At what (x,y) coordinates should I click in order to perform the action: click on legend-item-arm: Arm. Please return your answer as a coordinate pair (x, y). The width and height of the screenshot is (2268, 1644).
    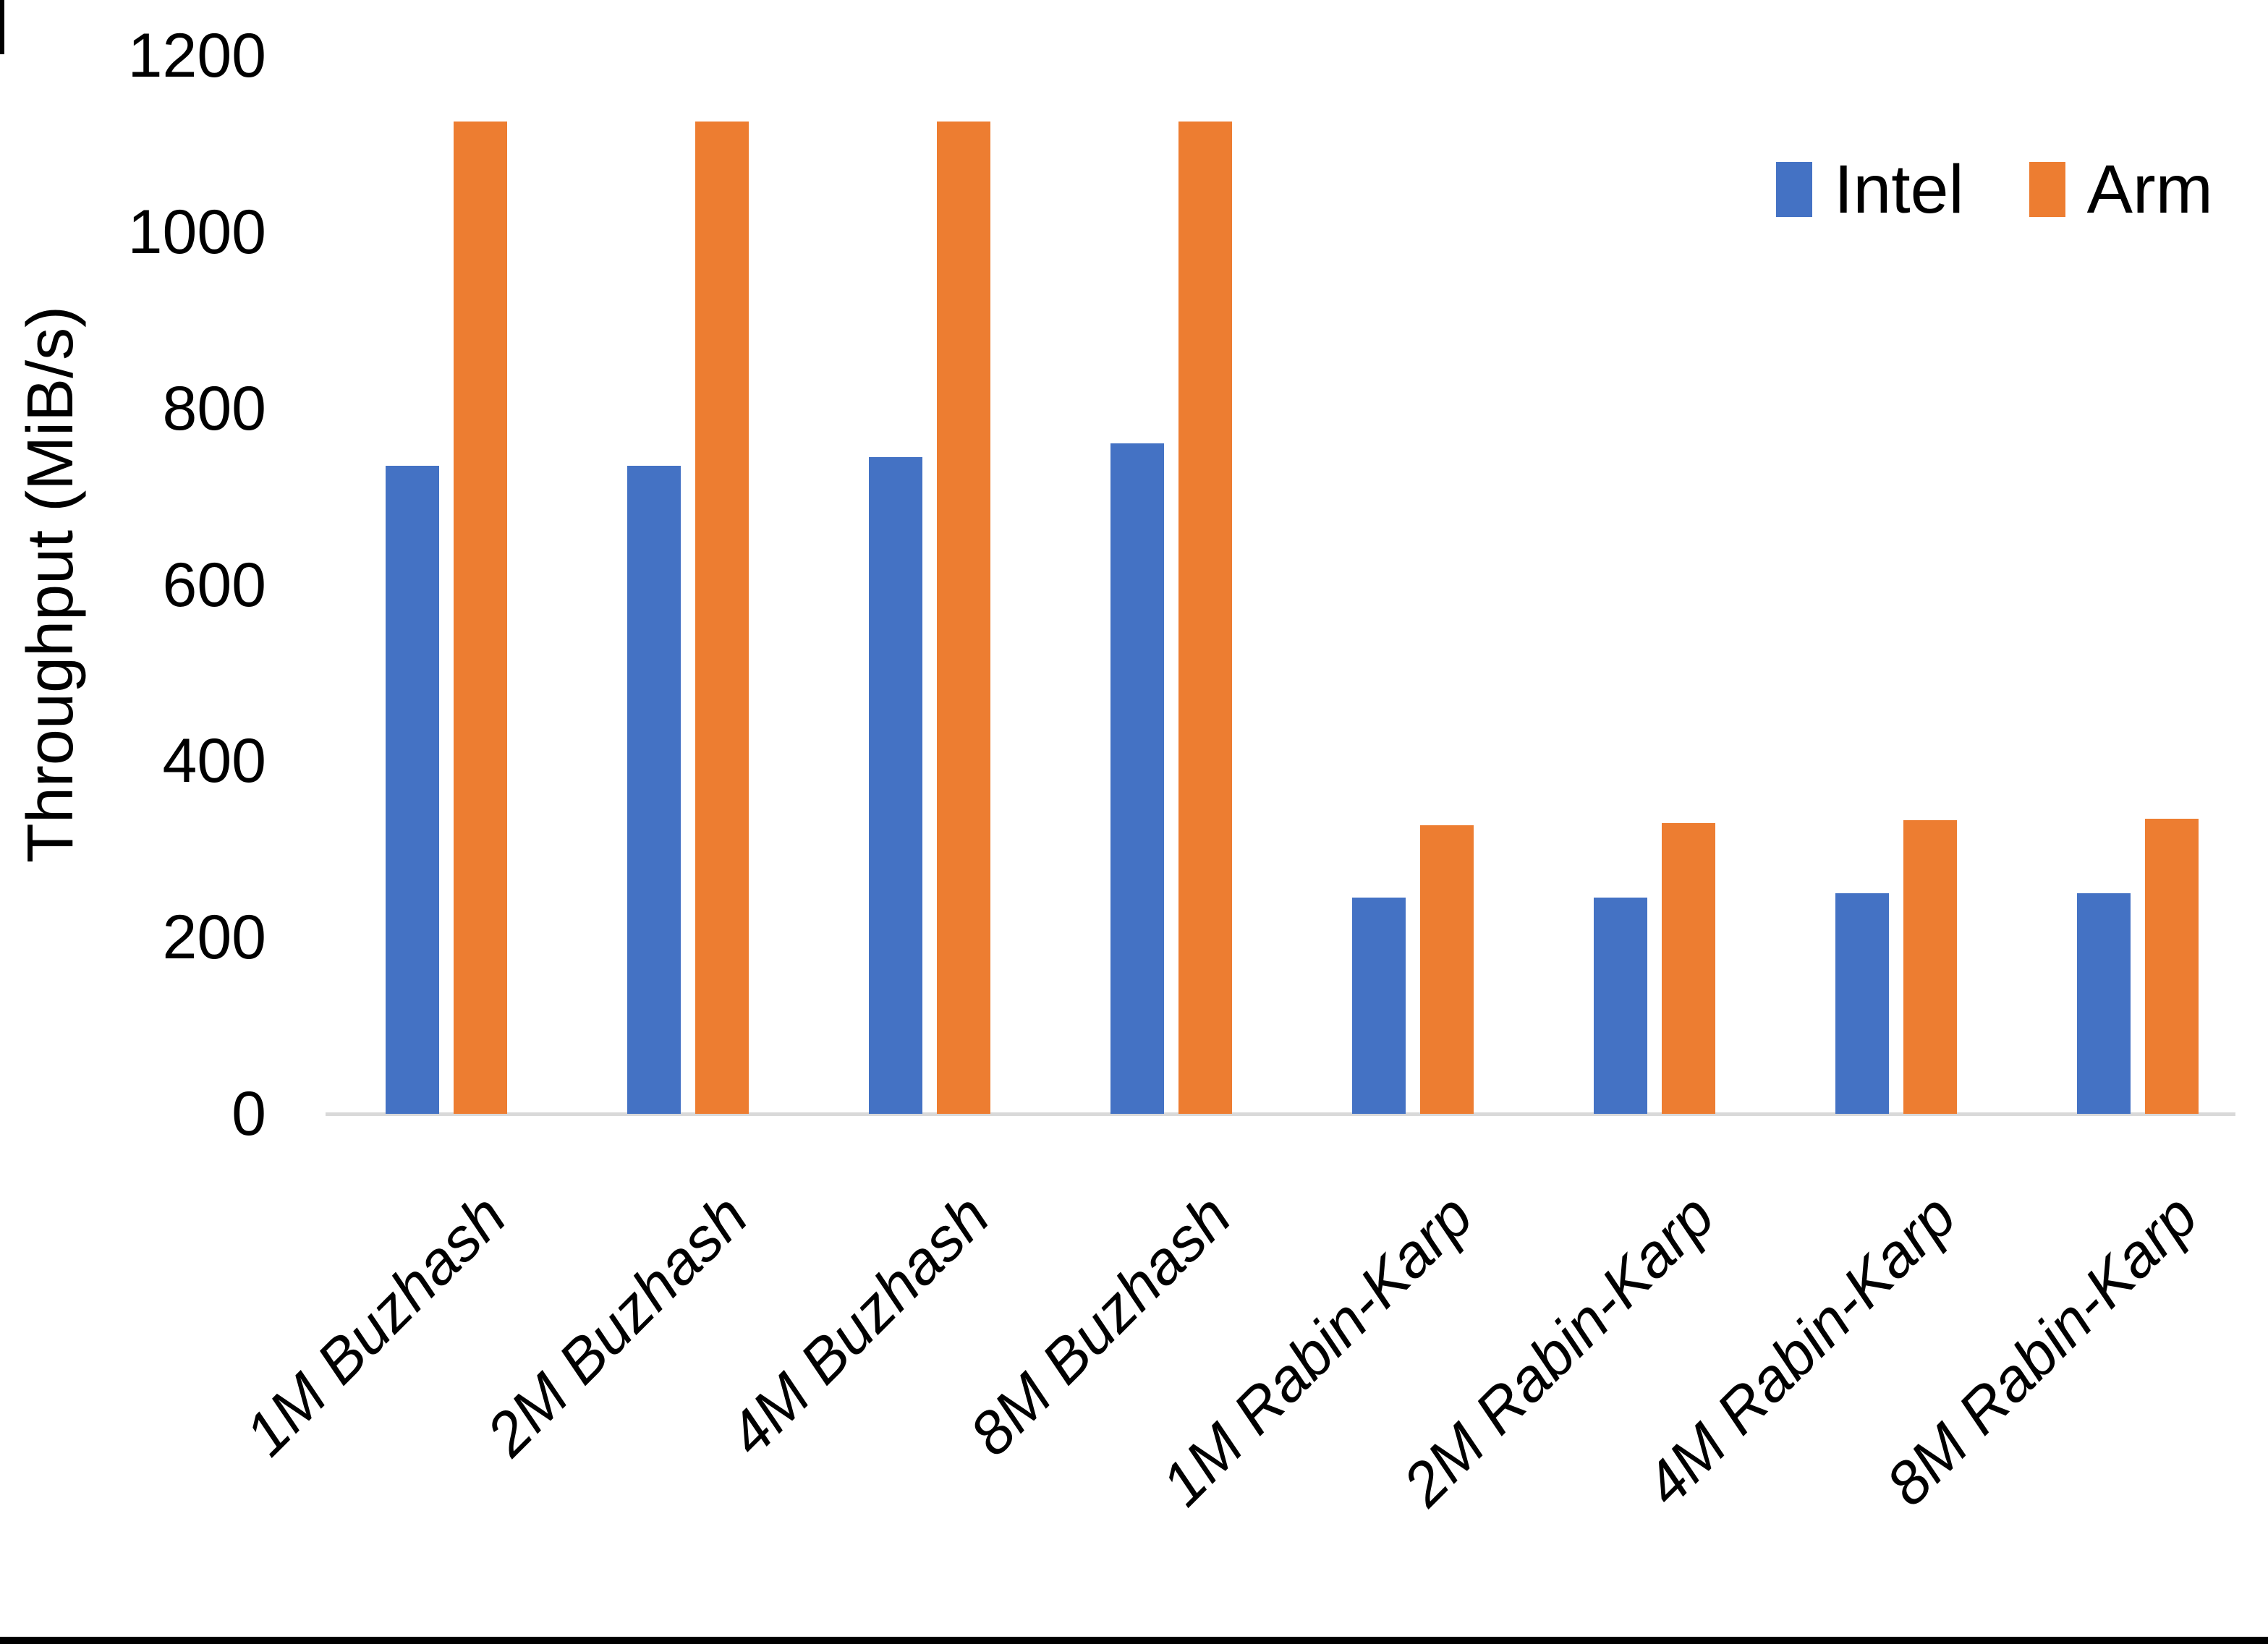
    Looking at the image, I should click on (2121, 189).